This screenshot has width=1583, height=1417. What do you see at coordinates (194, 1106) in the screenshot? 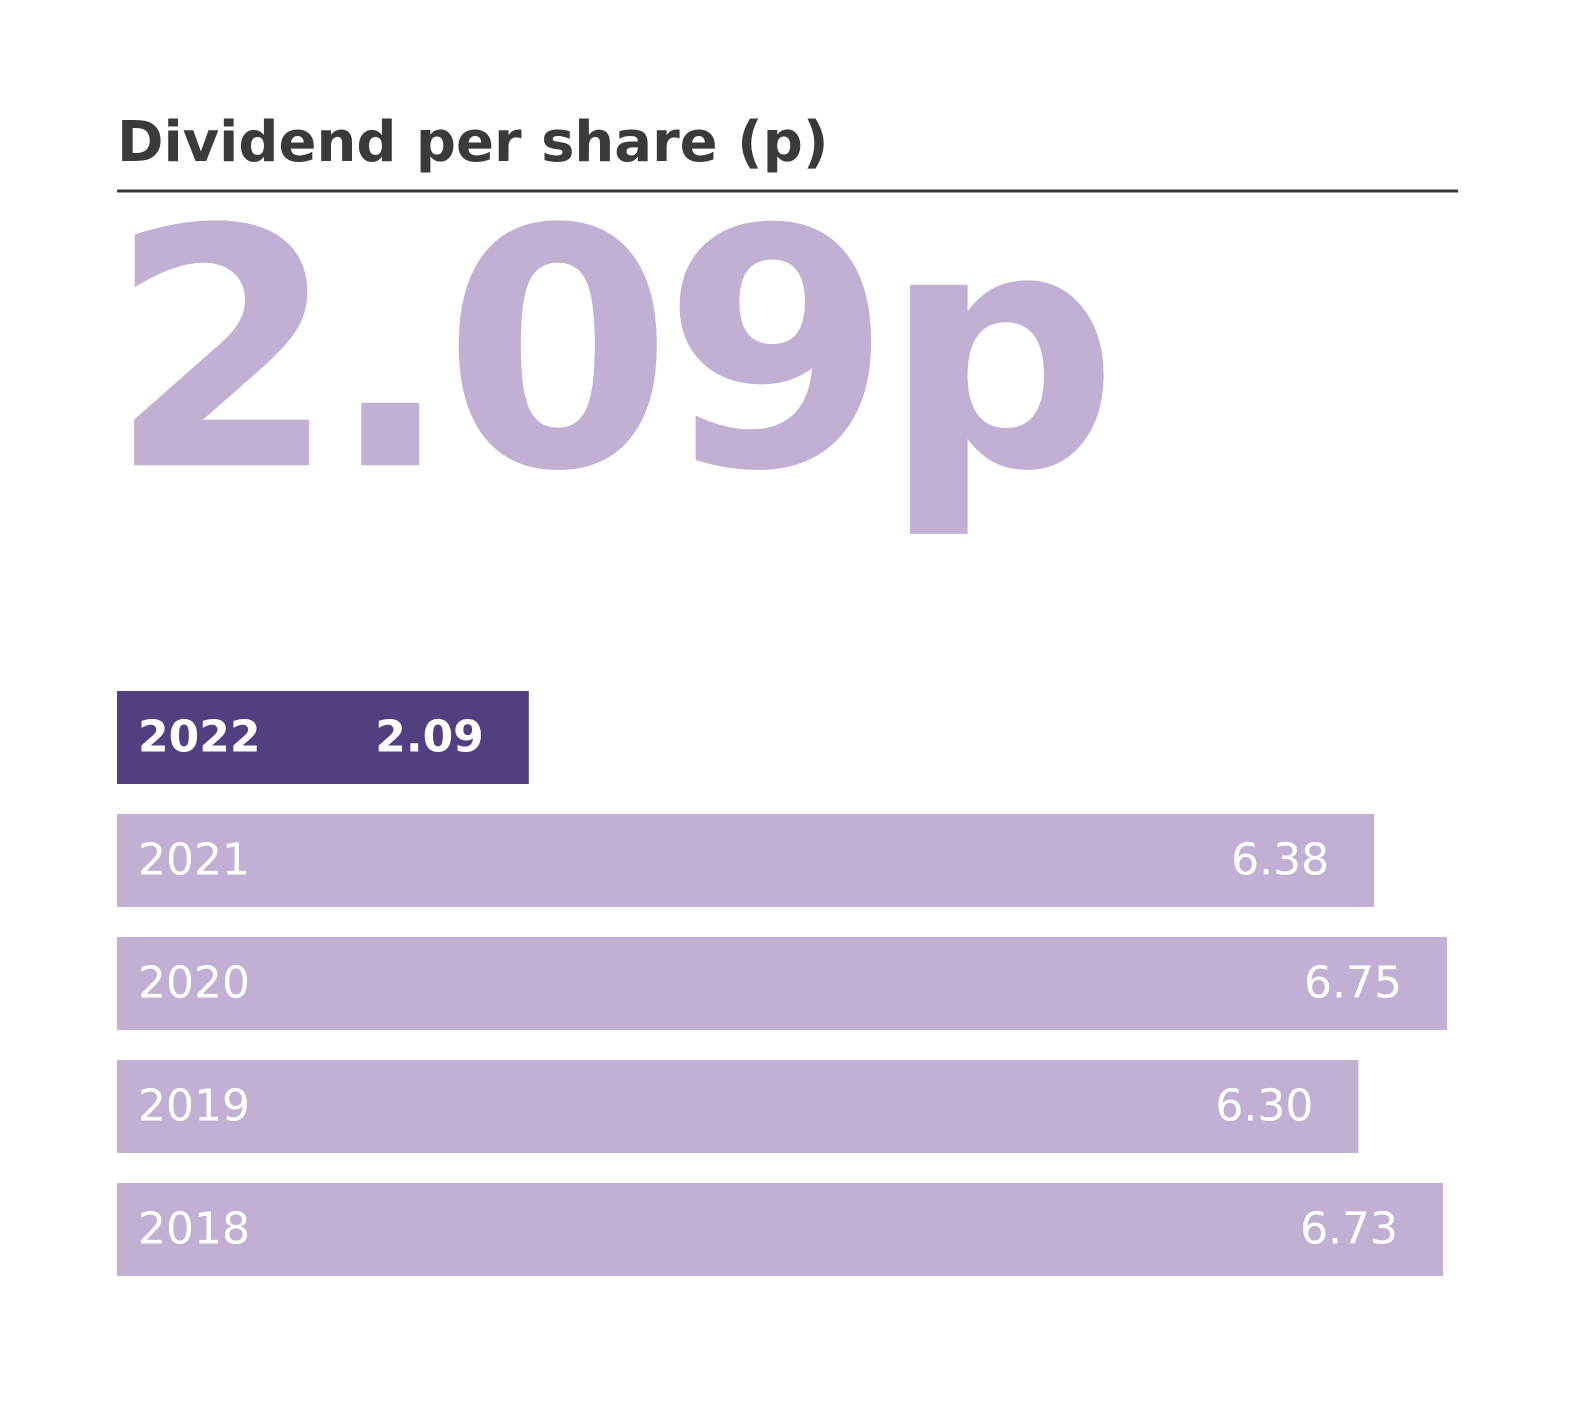
I see `category-label: 2019` at bounding box center [194, 1106].